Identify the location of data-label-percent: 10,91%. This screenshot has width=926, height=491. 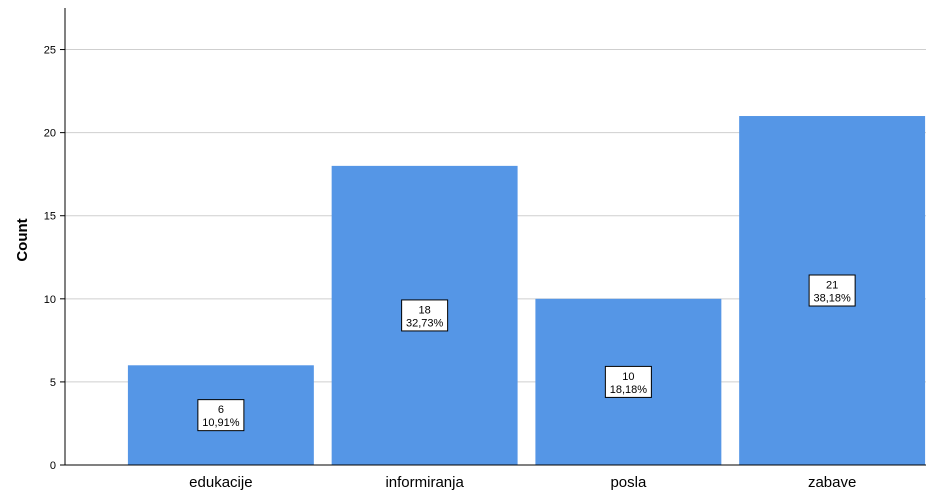
(221, 423).